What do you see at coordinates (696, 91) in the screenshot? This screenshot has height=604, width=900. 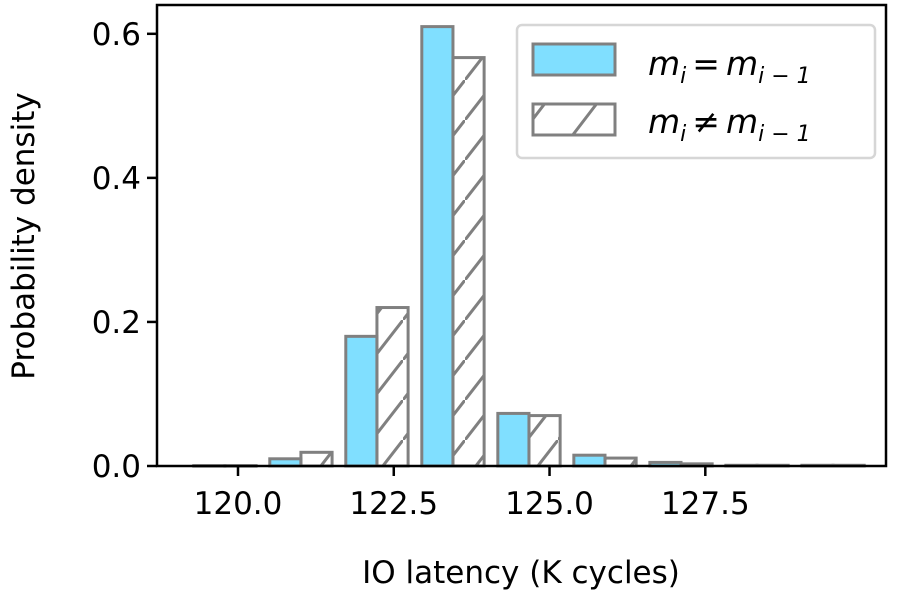 I see `legend: mi = mi − 1 mi ≠ mi − 1` at bounding box center [696, 91].